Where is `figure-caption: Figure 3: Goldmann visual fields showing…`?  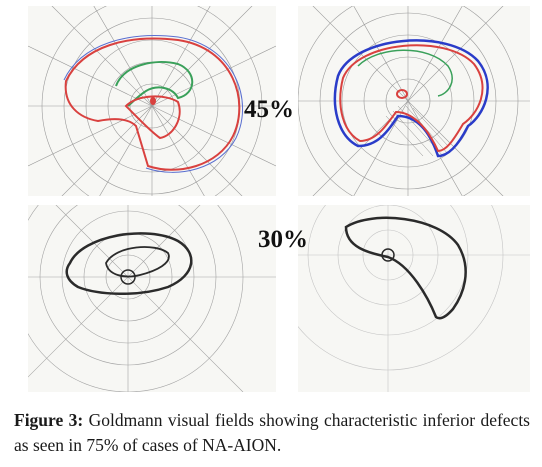 figure-caption: Figure 3: Goldmann visual fields showing… is located at coordinates (272, 433).